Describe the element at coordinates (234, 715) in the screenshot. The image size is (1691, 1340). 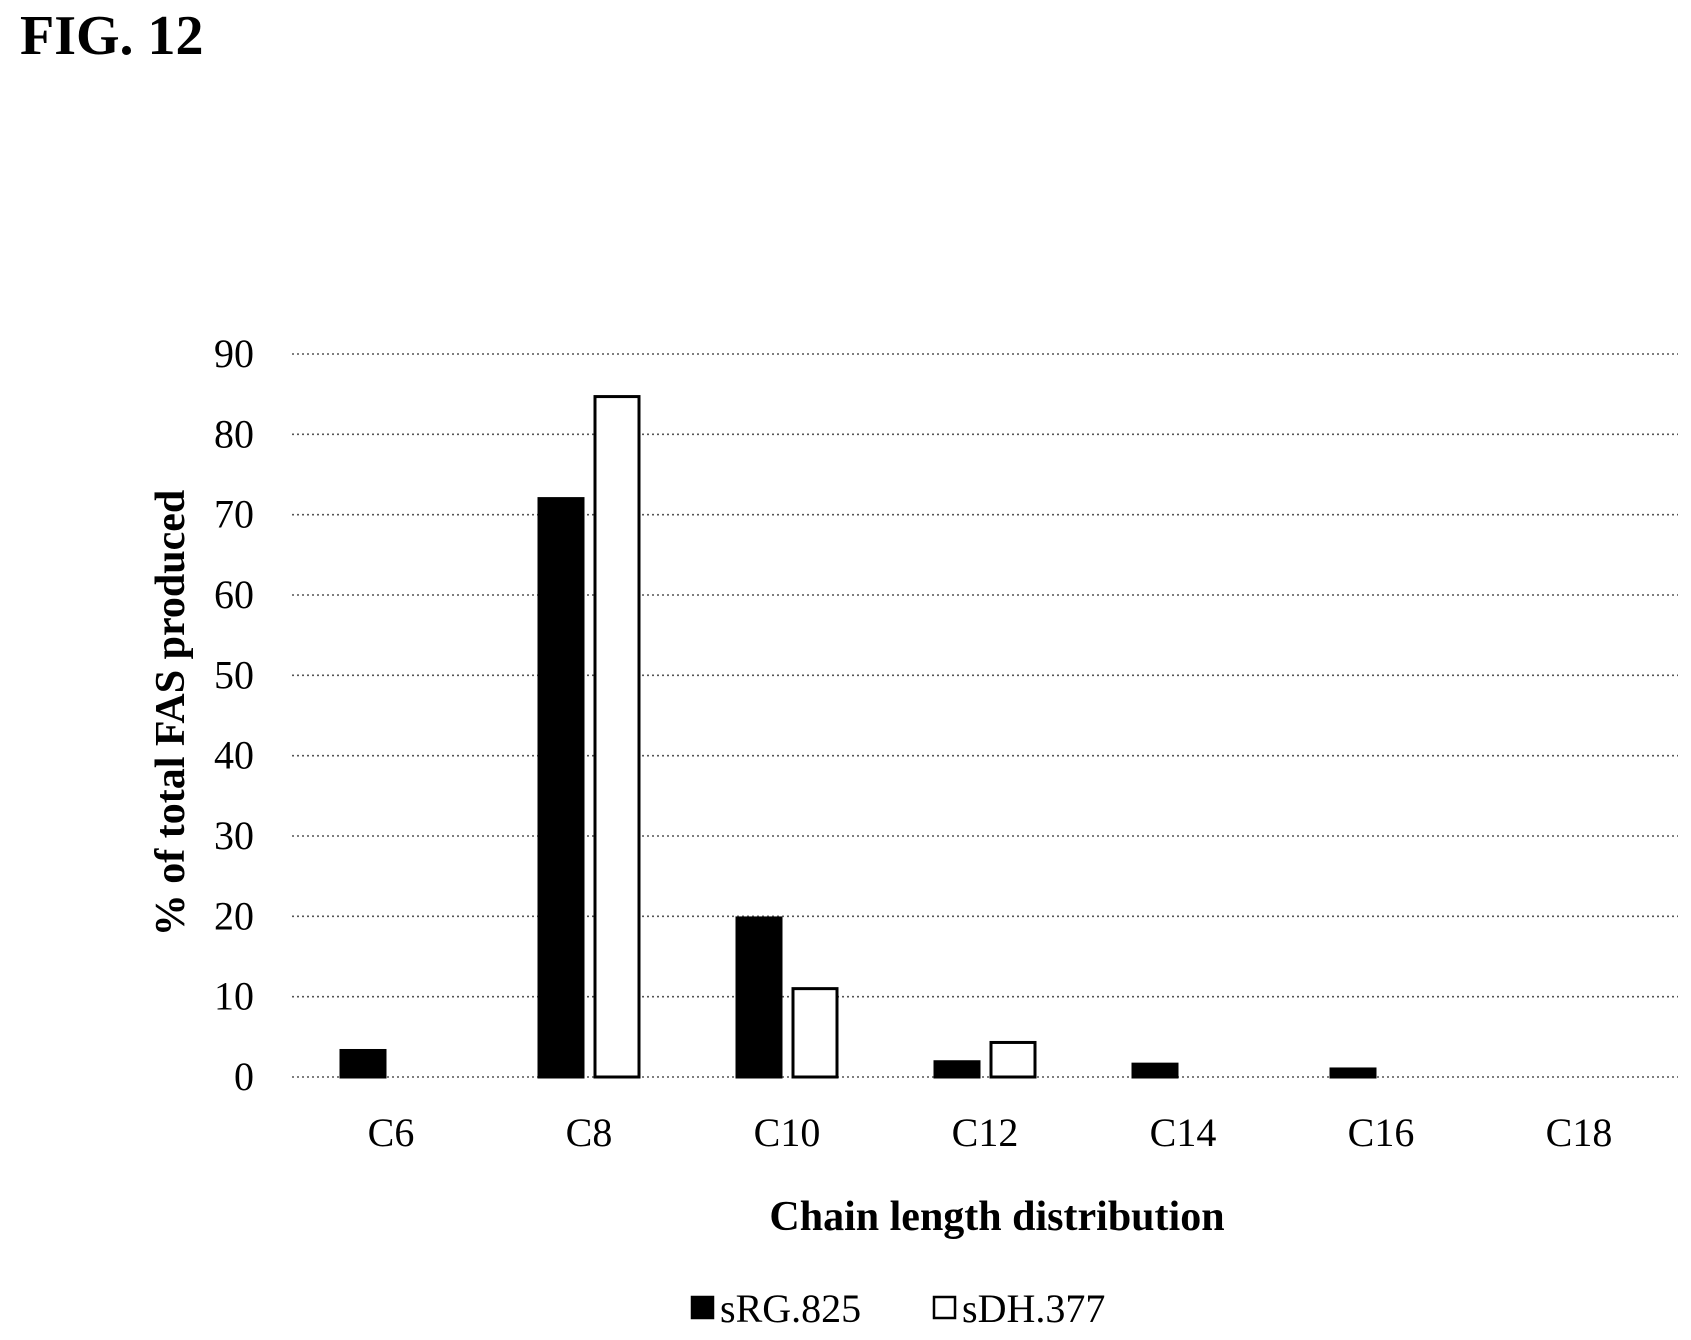
I see `y-axis-tick-labels: 0 10 20 30 40 50 60 70 80 90` at that location.